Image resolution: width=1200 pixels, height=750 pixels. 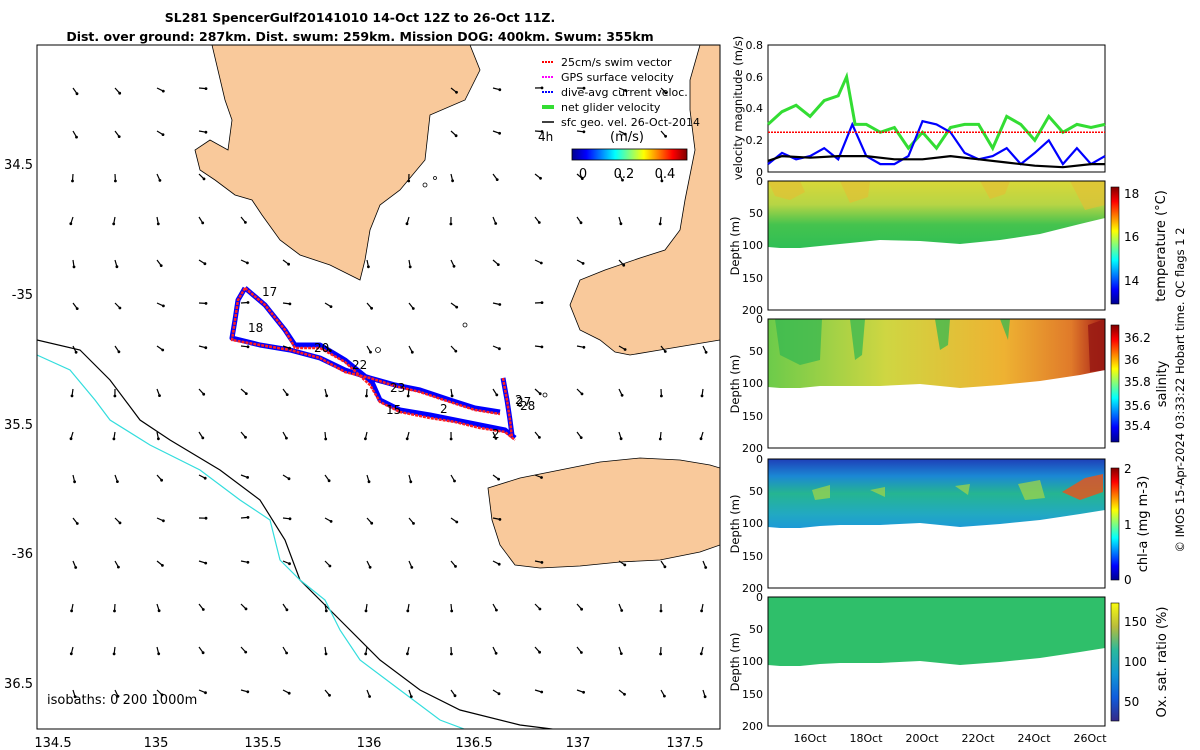 What do you see at coordinates (611, 107) in the screenshot?
I see `legend-label-net: net glider velocity` at bounding box center [611, 107].